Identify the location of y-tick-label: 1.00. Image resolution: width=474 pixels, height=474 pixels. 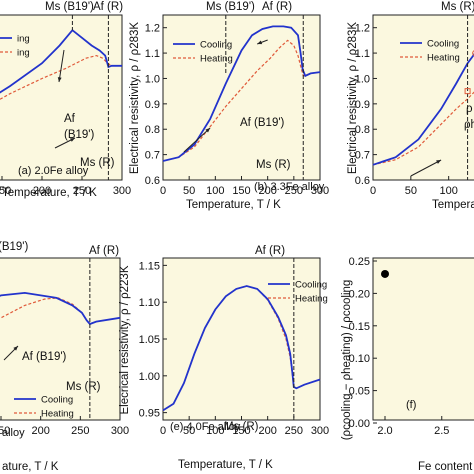
(149, 377).